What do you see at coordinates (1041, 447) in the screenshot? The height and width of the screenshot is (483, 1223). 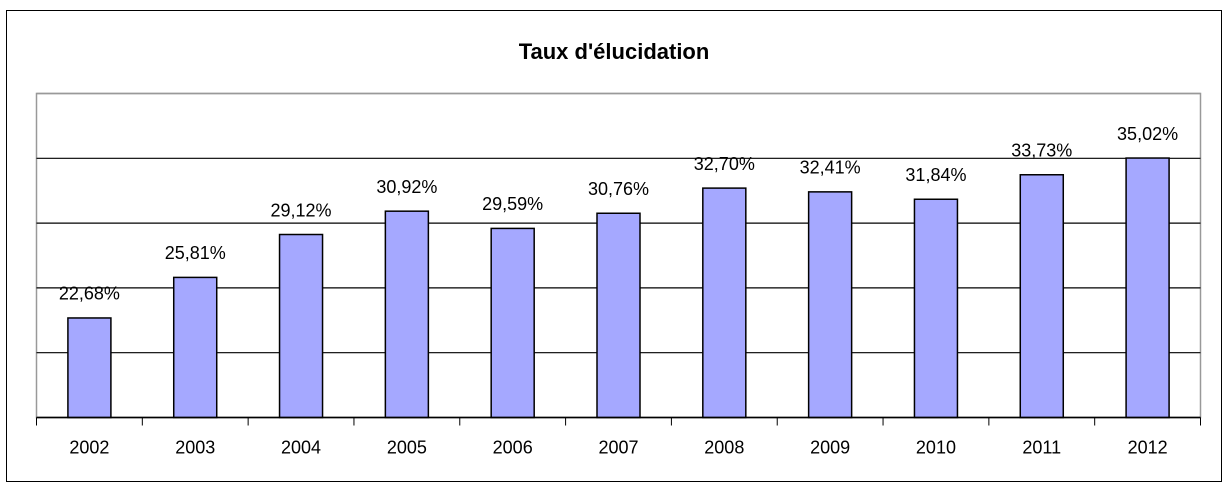 I see `x-tick-label: 2011` at bounding box center [1041, 447].